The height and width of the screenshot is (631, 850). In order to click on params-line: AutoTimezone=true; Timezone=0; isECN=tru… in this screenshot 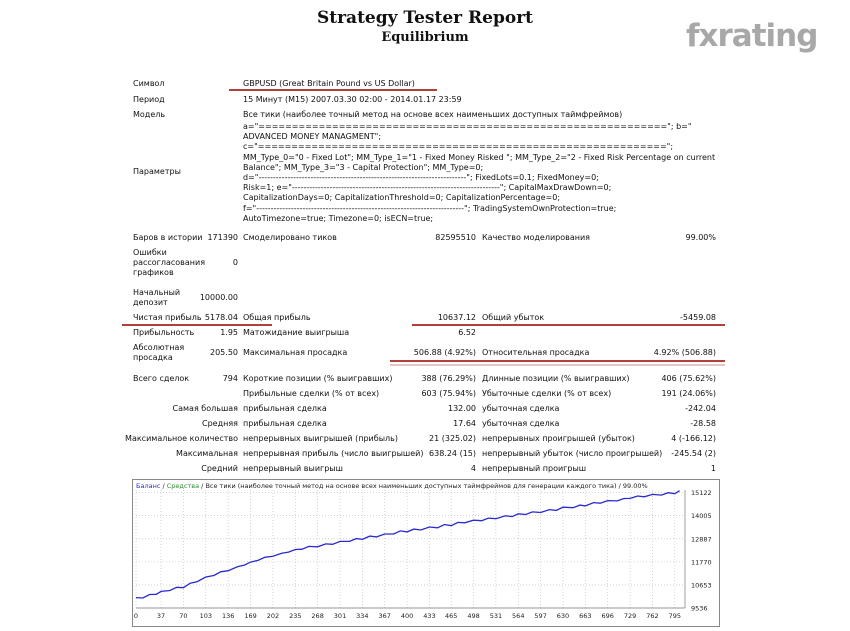, I will do `click(338, 218)`.